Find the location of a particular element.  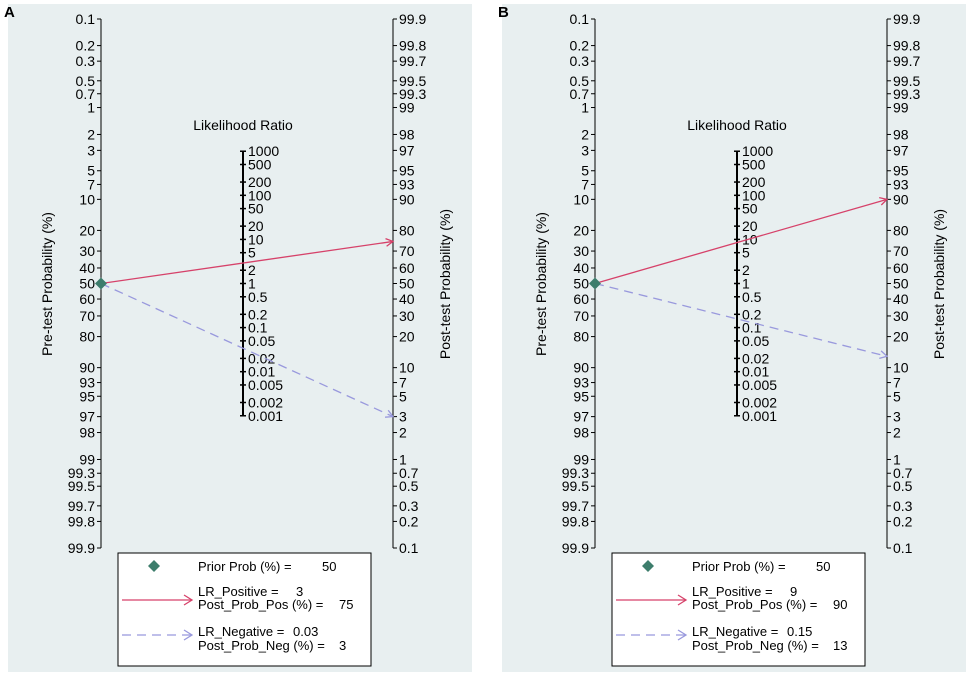

post-test-tick-label: 0.7 is located at coordinates (903, 473).